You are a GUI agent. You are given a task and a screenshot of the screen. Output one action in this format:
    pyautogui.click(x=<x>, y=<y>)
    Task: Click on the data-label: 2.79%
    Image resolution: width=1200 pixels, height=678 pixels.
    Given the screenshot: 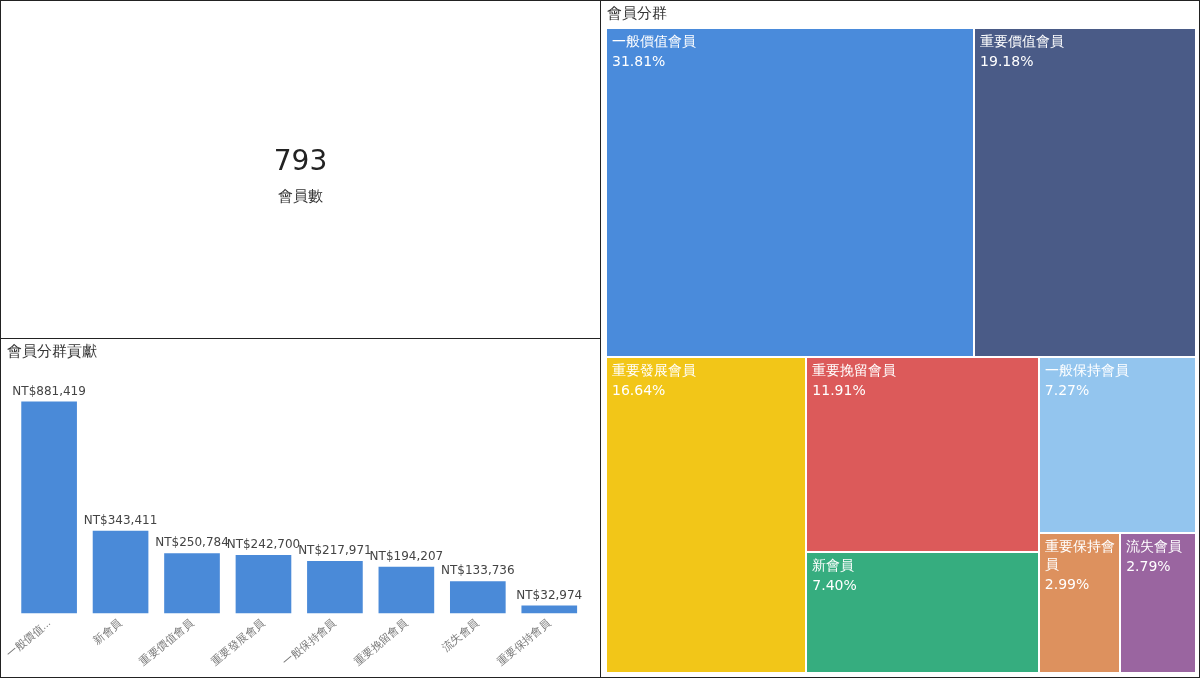 What is the action you would take?
    pyautogui.click(x=1149, y=566)
    